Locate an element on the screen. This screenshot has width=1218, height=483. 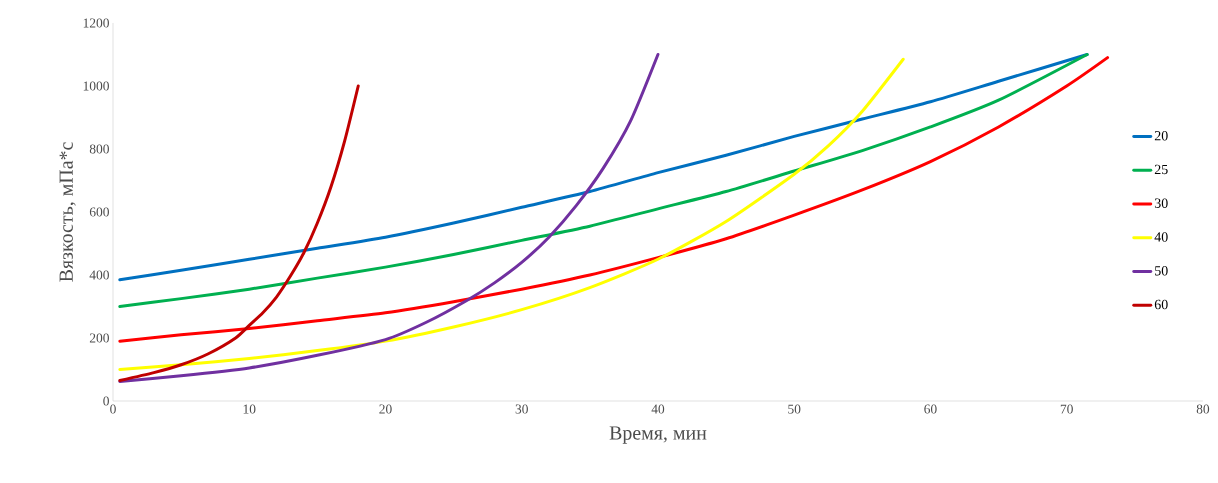
legend-label: 50 is located at coordinates (1161, 271).